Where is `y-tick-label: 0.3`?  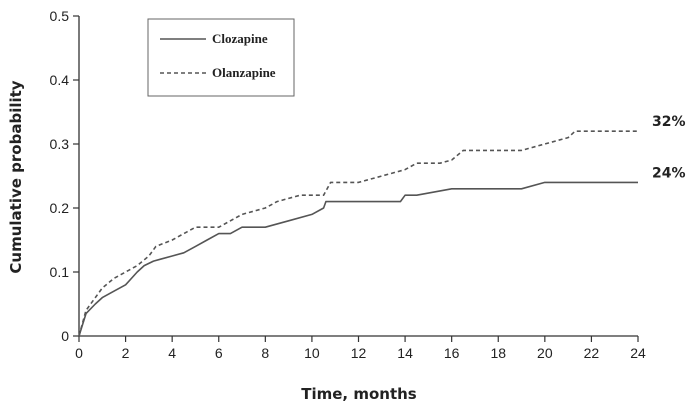 y-tick-label: 0.3 is located at coordinates (60, 144).